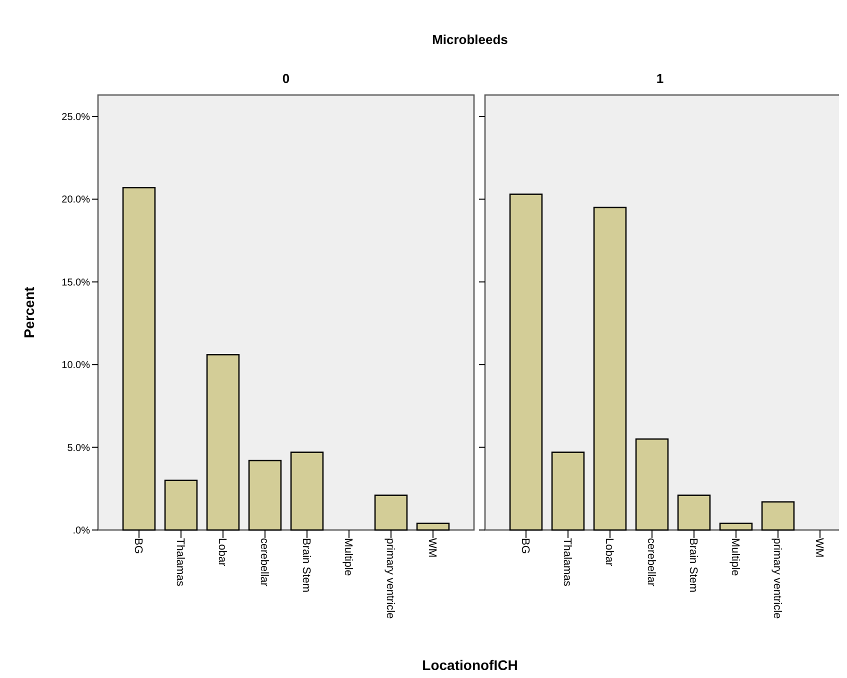  I want to click on x-axis-title: LocationofICH, so click(470, 665).